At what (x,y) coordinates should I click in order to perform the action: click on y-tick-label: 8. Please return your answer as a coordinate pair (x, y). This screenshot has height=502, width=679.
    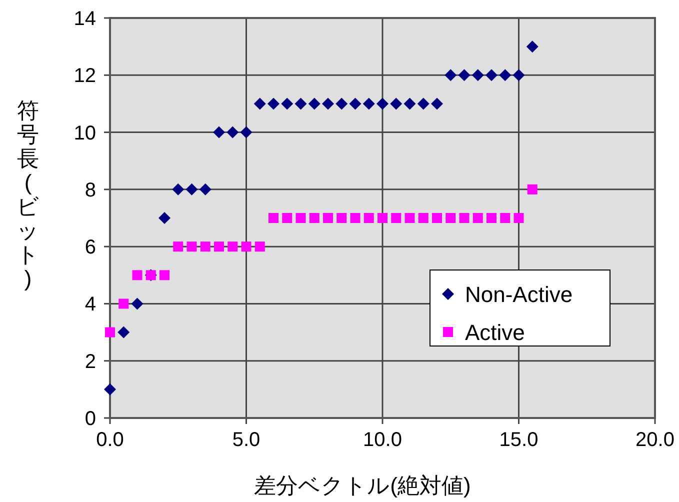
    Looking at the image, I should click on (90, 190).